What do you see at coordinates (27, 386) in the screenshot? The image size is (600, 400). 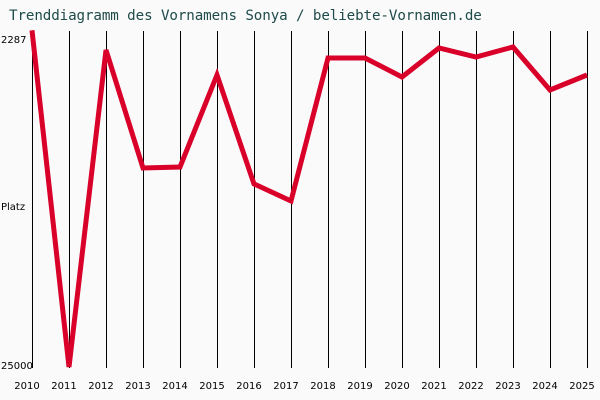 I see `x-tick-label-2010: 2010` at bounding box center [27, 386].